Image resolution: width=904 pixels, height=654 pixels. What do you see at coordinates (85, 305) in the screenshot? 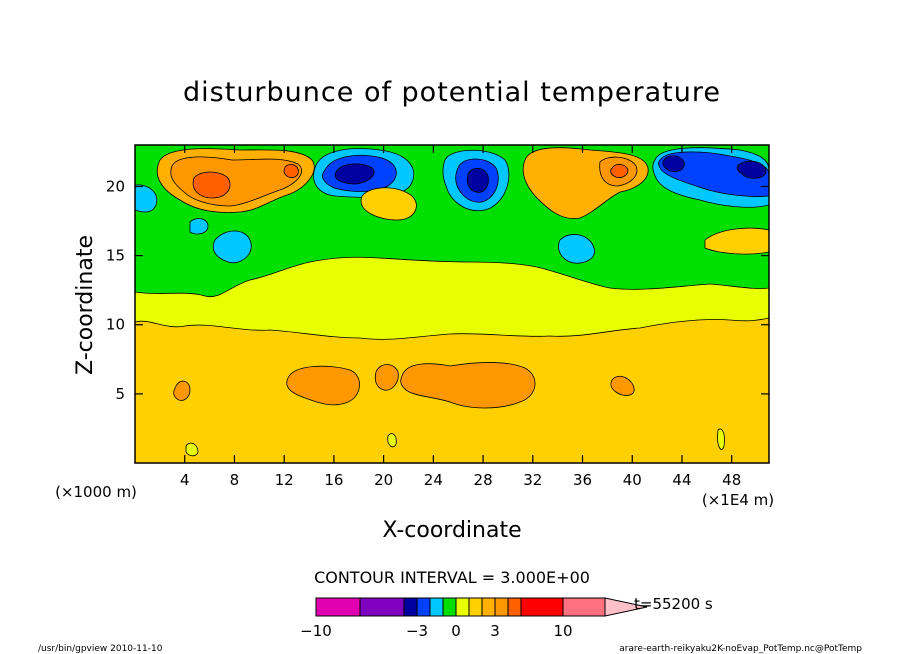
I see `y-axis-label: Z-coordinate` at bounding box center [85, 305].